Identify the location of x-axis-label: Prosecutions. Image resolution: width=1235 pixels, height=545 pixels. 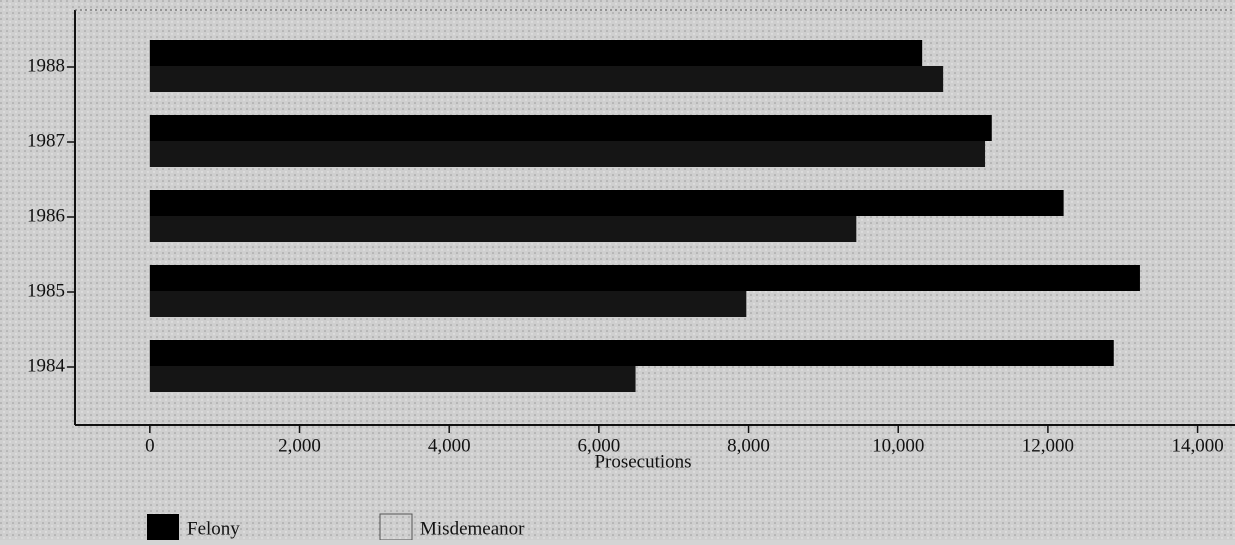
(642, 461).